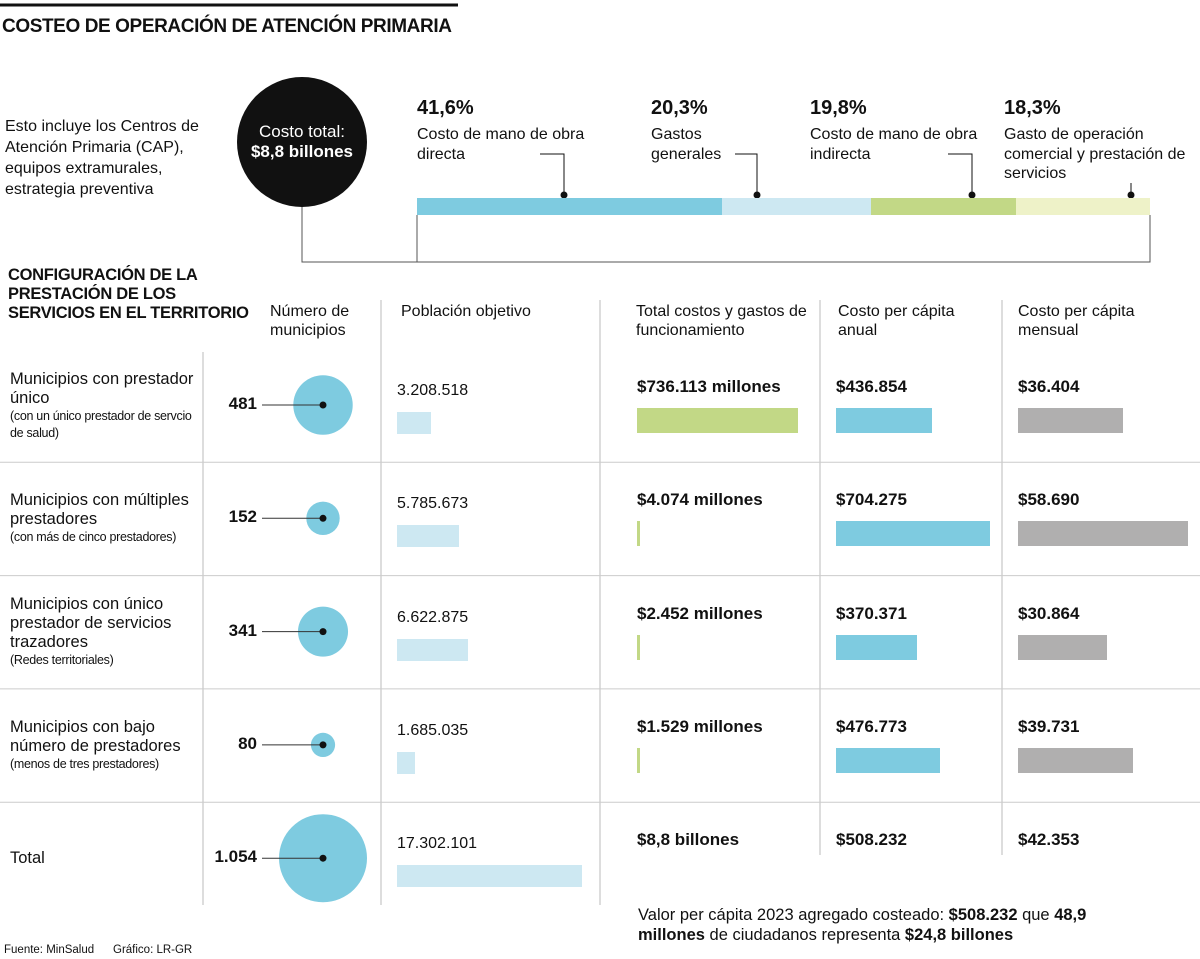 This screenshot has width=1200, height=959. What do you see at coordinates (433, 617) in the screenshot?
I see `poblacion-label: 6.622.875` at bounding box center [433, 617].